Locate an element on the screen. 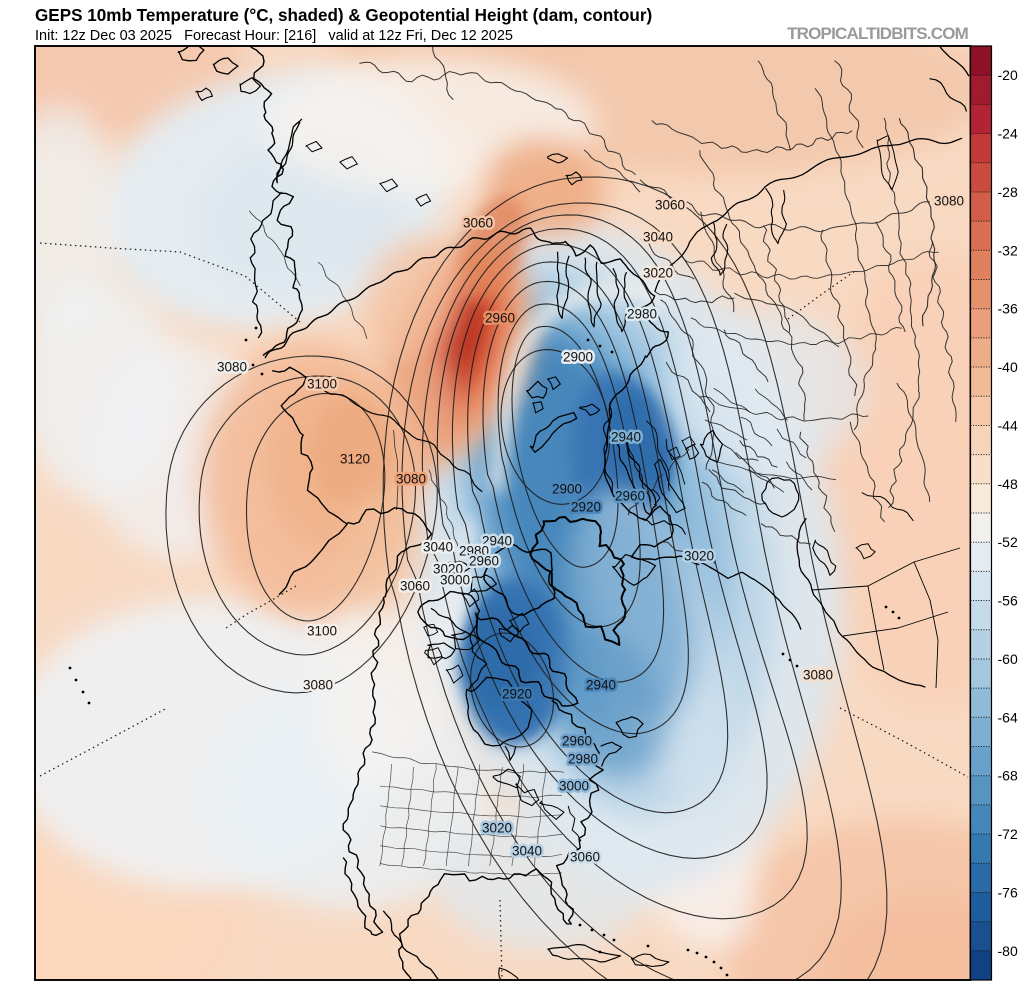  svg-text: -76 is located at coordinates (1008, 892).